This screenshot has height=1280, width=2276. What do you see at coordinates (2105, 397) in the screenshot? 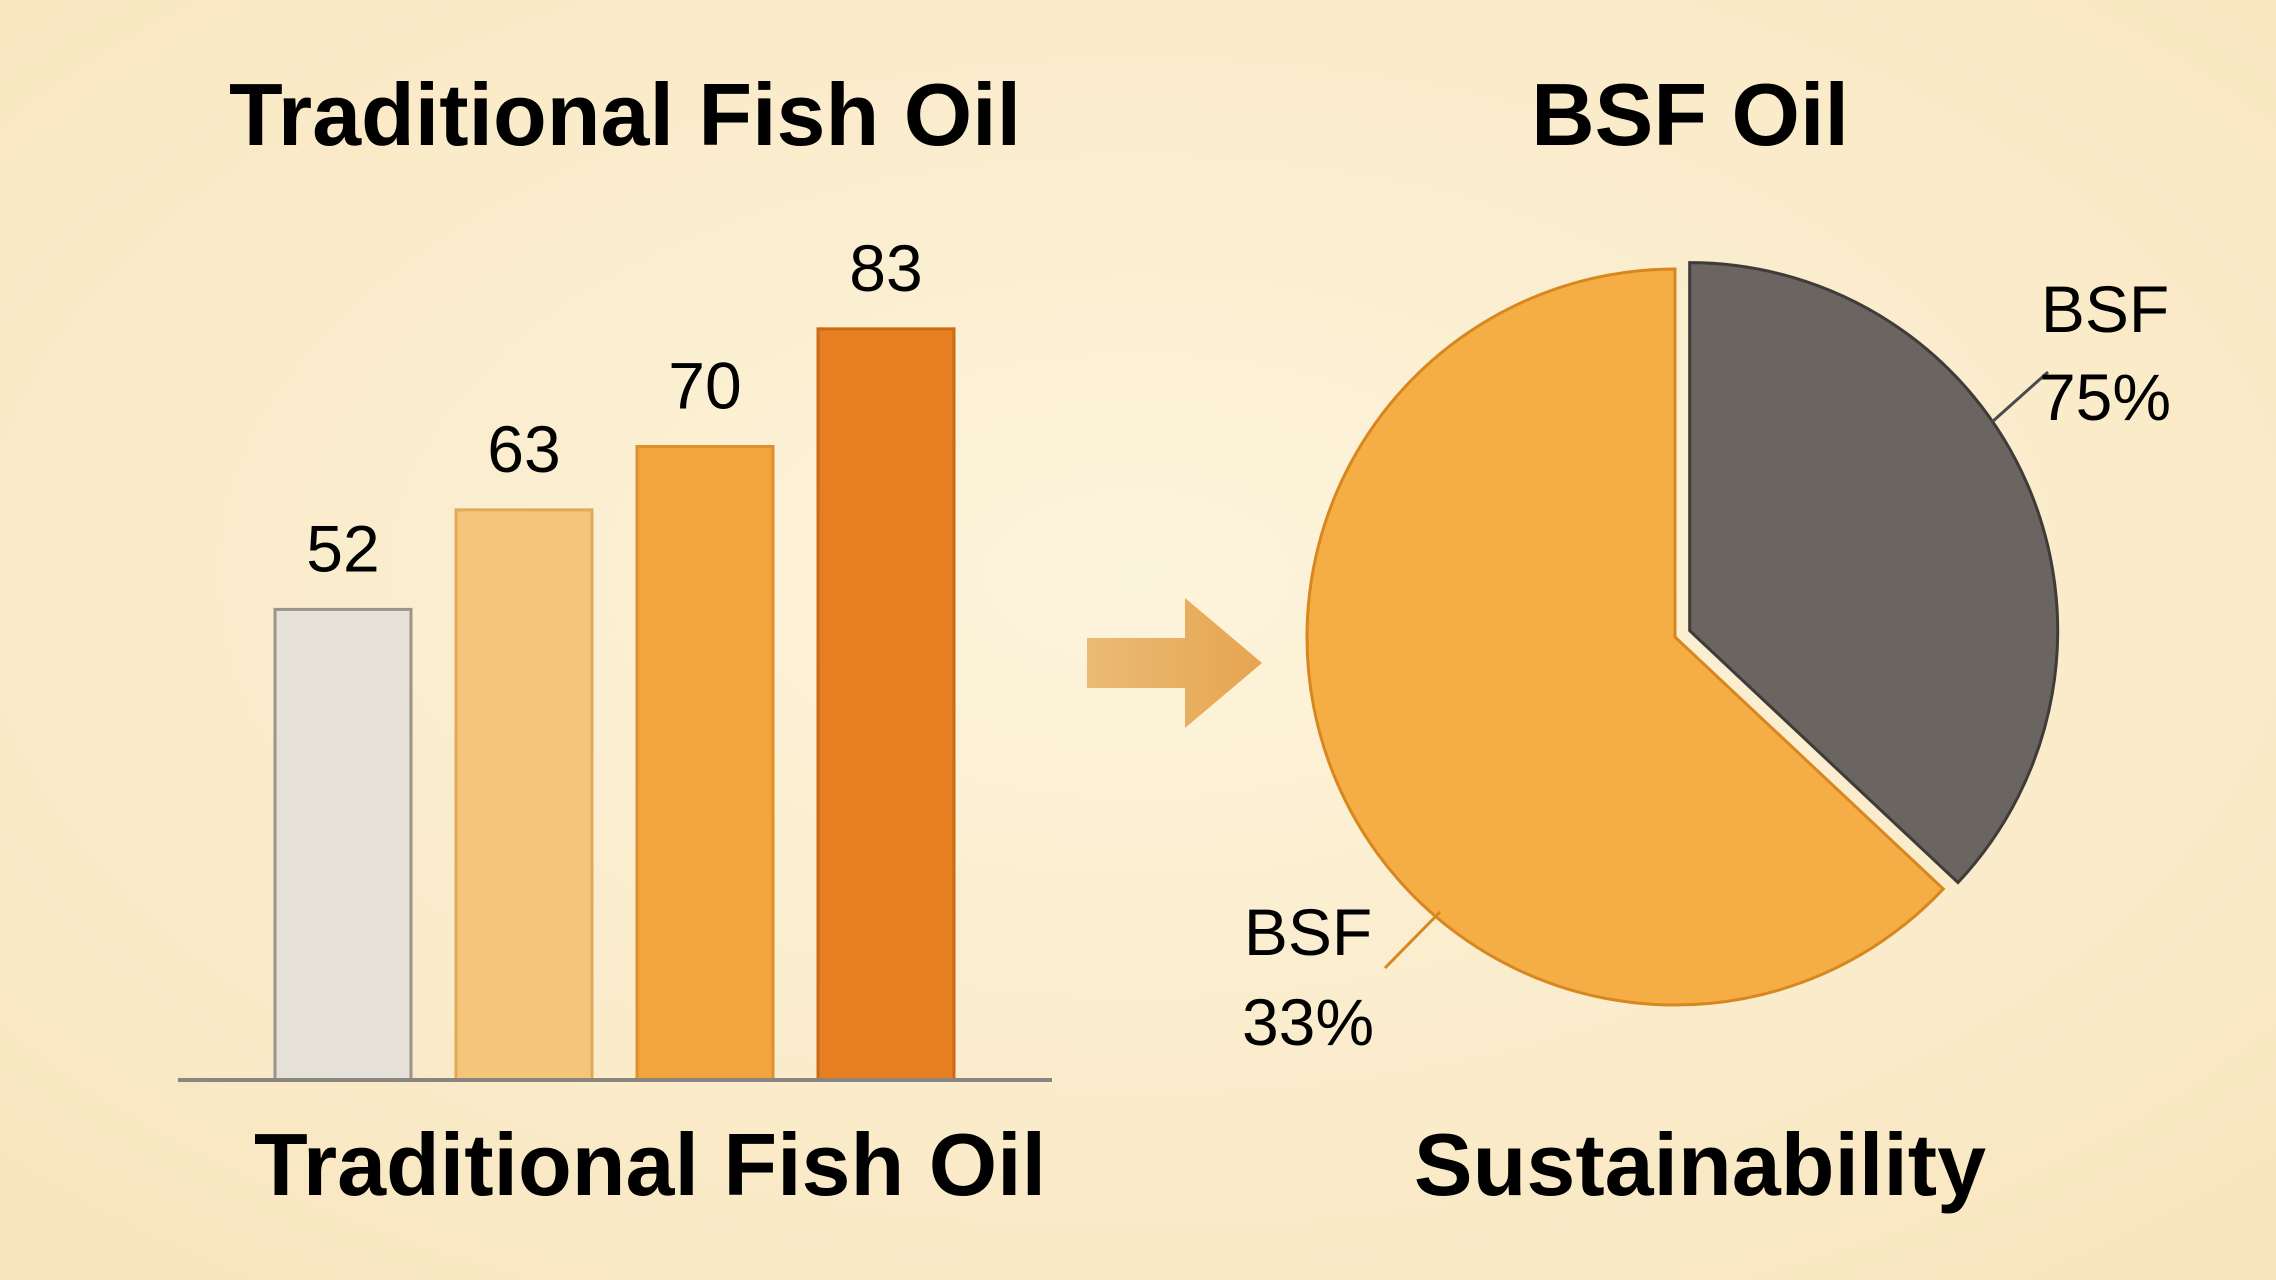
I see `pie-percent-label-0: 75%` at bounding box center [2105, 397].